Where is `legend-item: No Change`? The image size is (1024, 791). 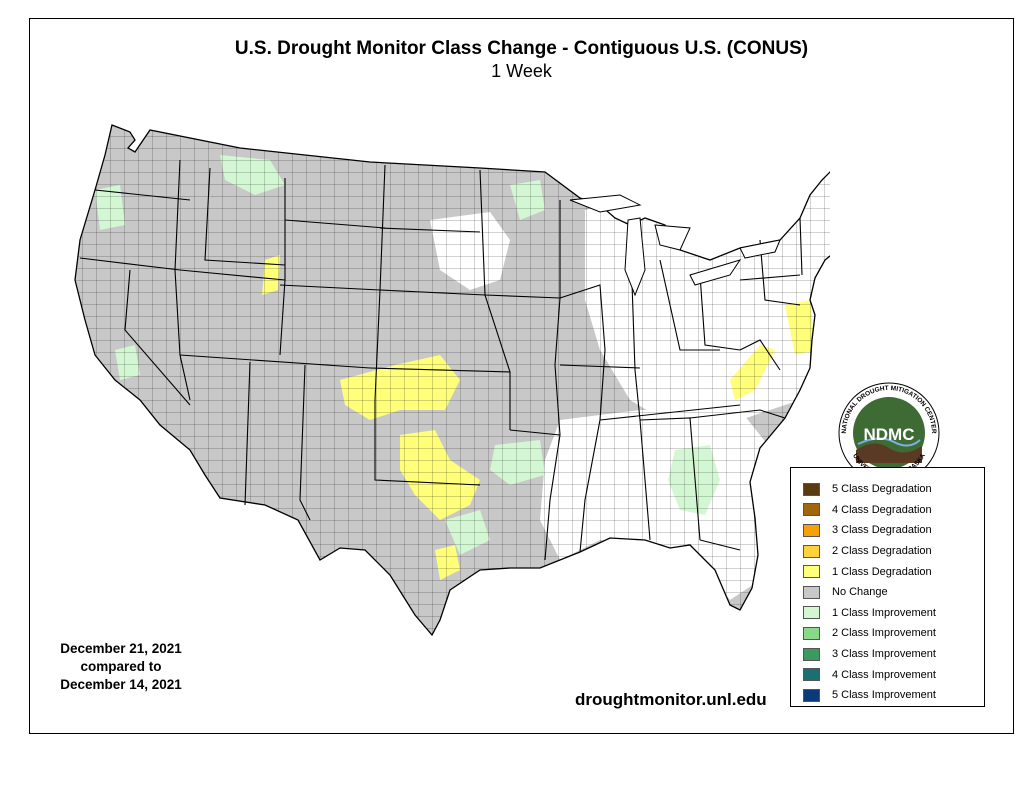
legend-item: No Change is located at coordinates (887, 592).